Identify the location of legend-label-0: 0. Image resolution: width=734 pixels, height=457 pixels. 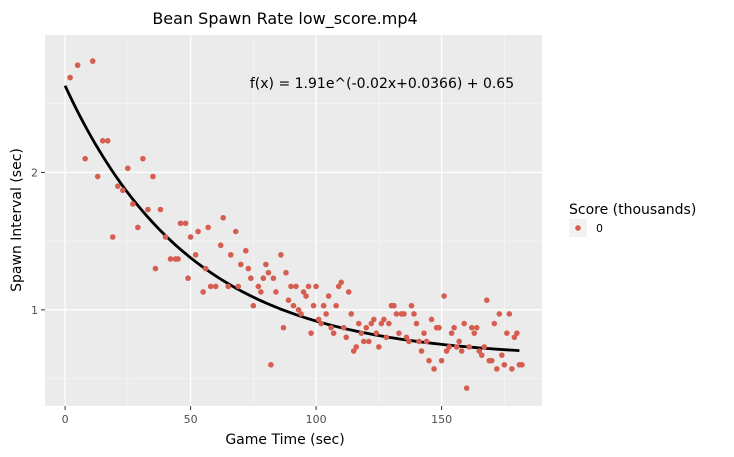
(599, 228).